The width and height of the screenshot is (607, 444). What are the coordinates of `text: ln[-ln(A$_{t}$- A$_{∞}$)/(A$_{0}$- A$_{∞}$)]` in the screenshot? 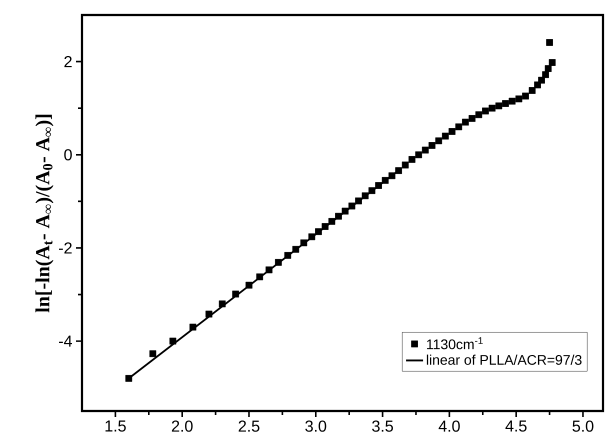 It's located at (44, 213).